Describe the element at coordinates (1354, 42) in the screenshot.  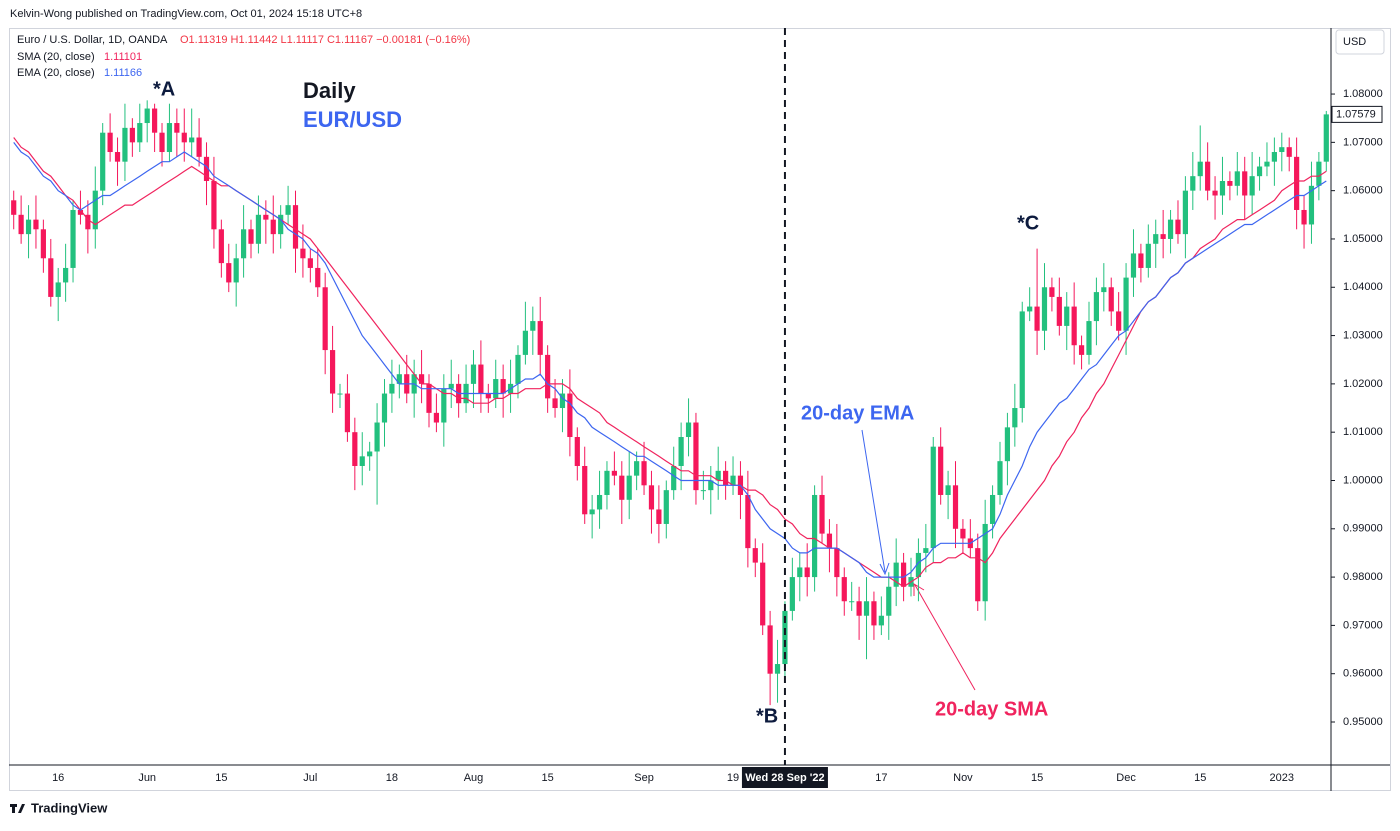
I see `currency: USD` at that location.